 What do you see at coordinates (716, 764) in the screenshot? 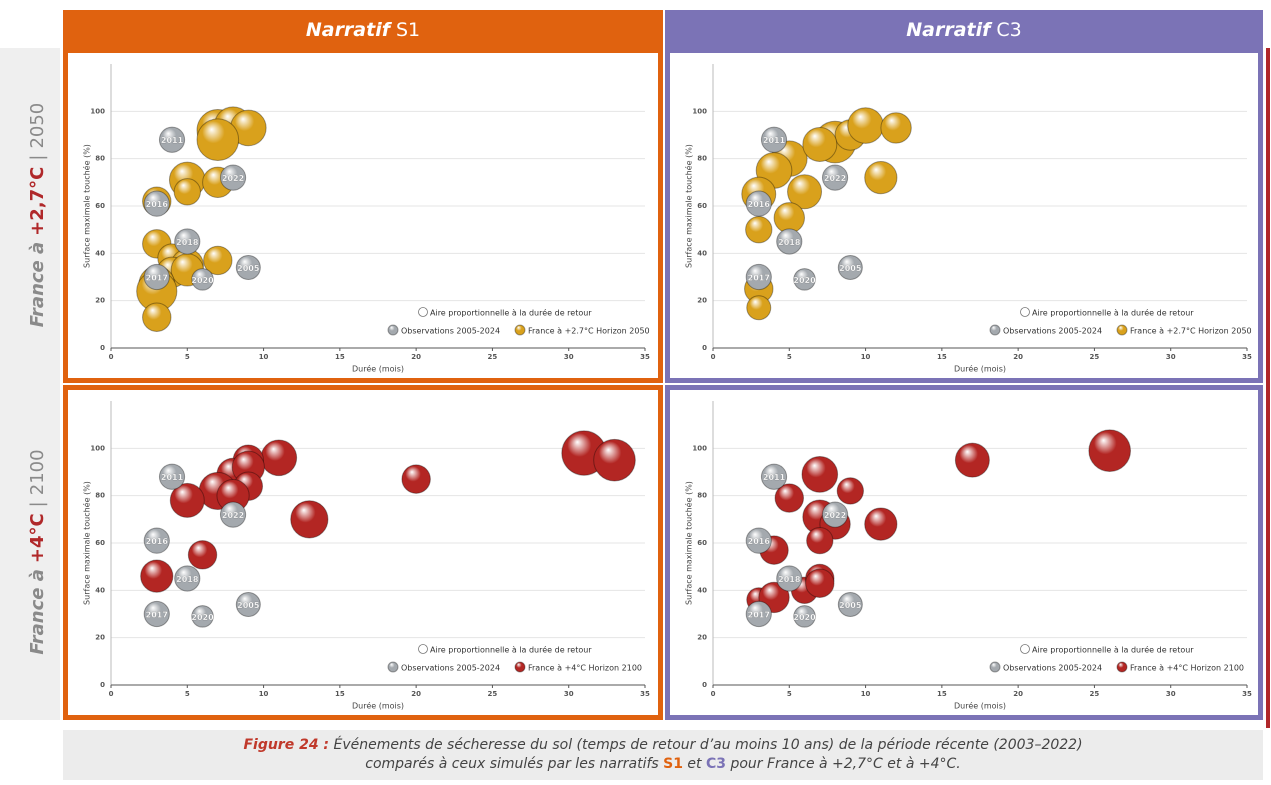
I see `caption-c3: C3` at bounding box center [716, 764].